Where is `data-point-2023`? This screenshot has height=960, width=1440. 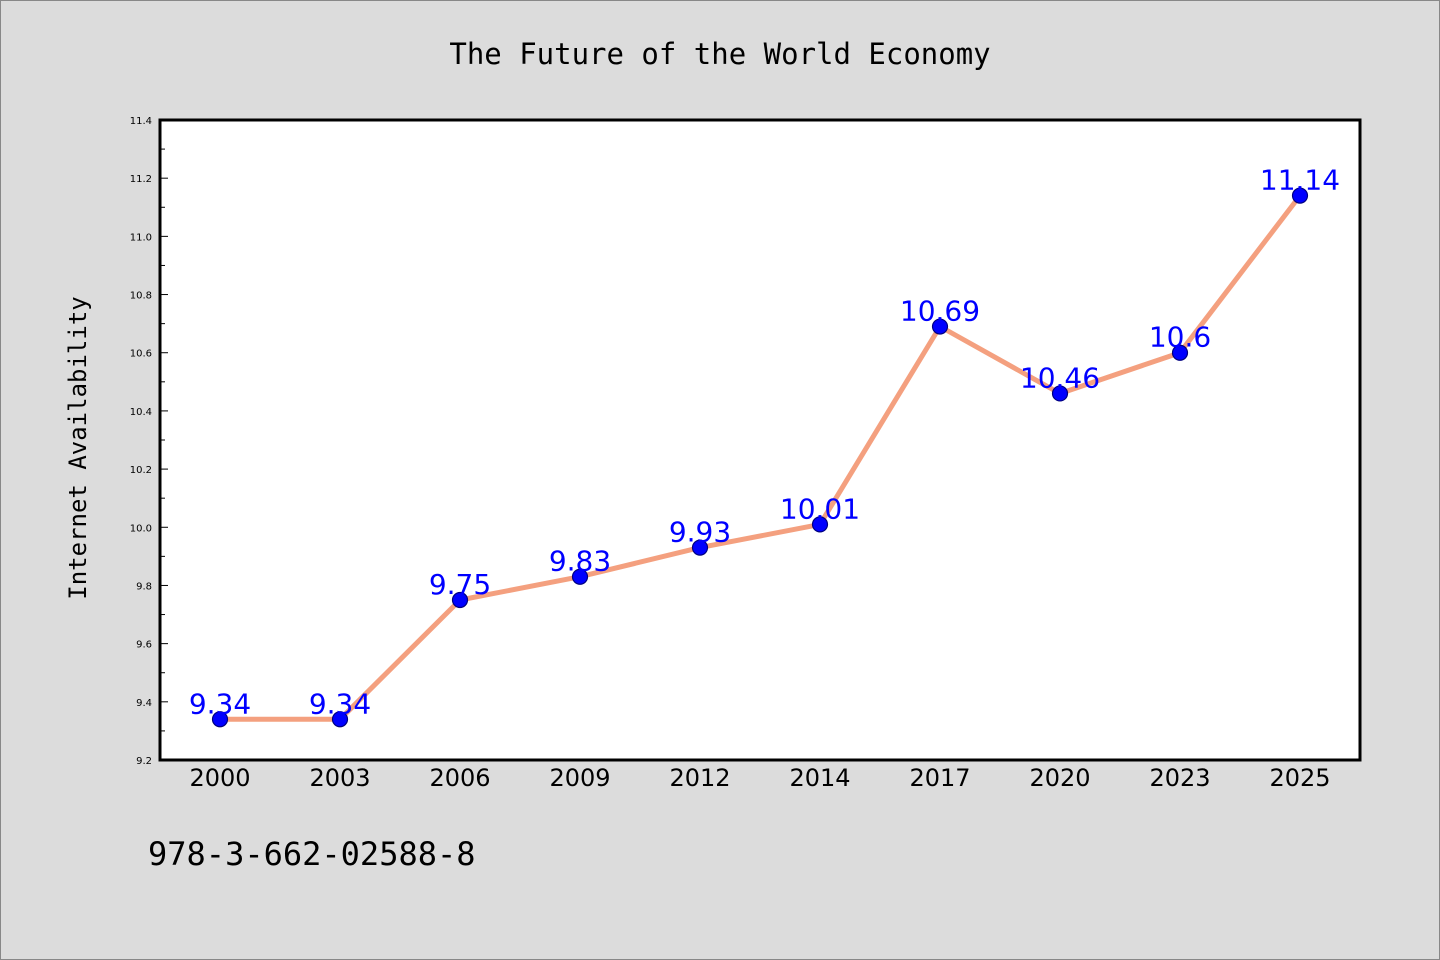 data-point-2023 is located at coordinates (1180, 352).